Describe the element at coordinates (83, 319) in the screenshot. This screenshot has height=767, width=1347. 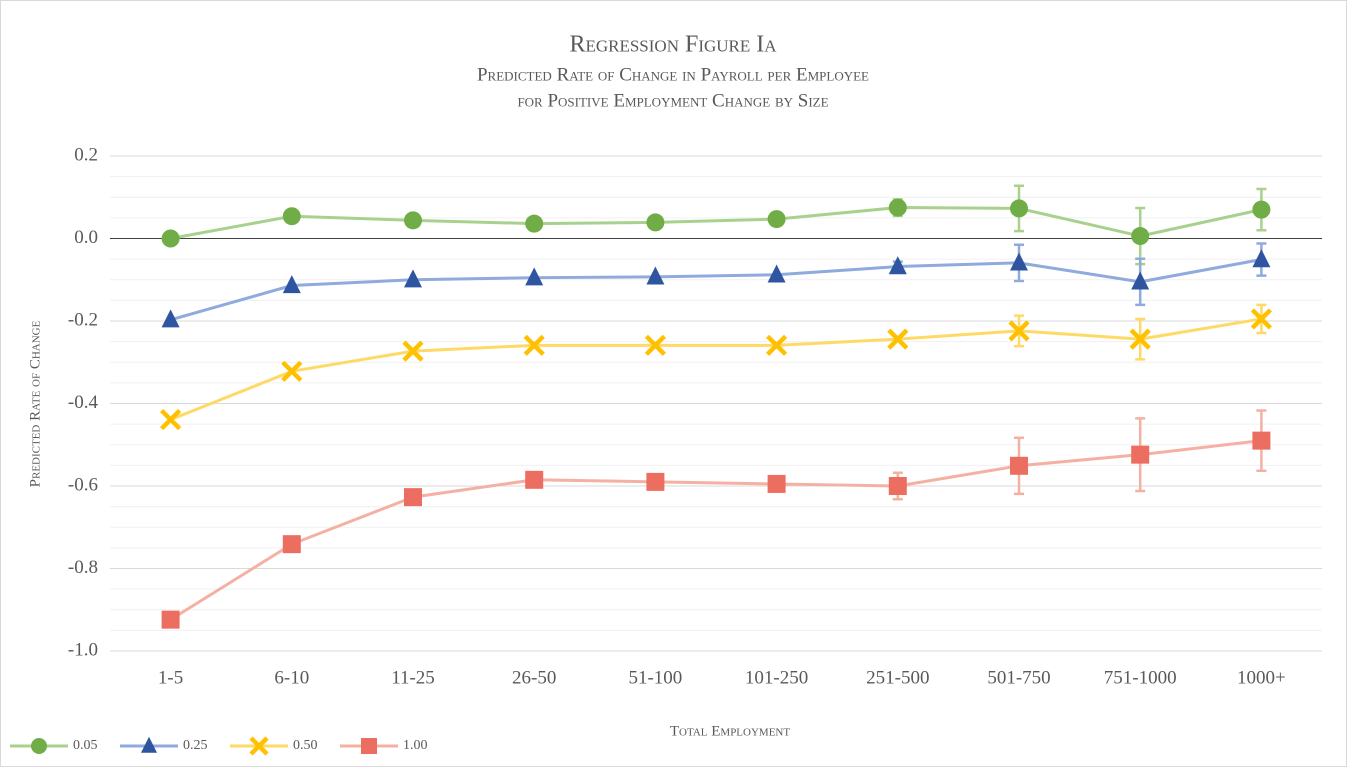
I see `y-tick-label: -0.2` at that location.